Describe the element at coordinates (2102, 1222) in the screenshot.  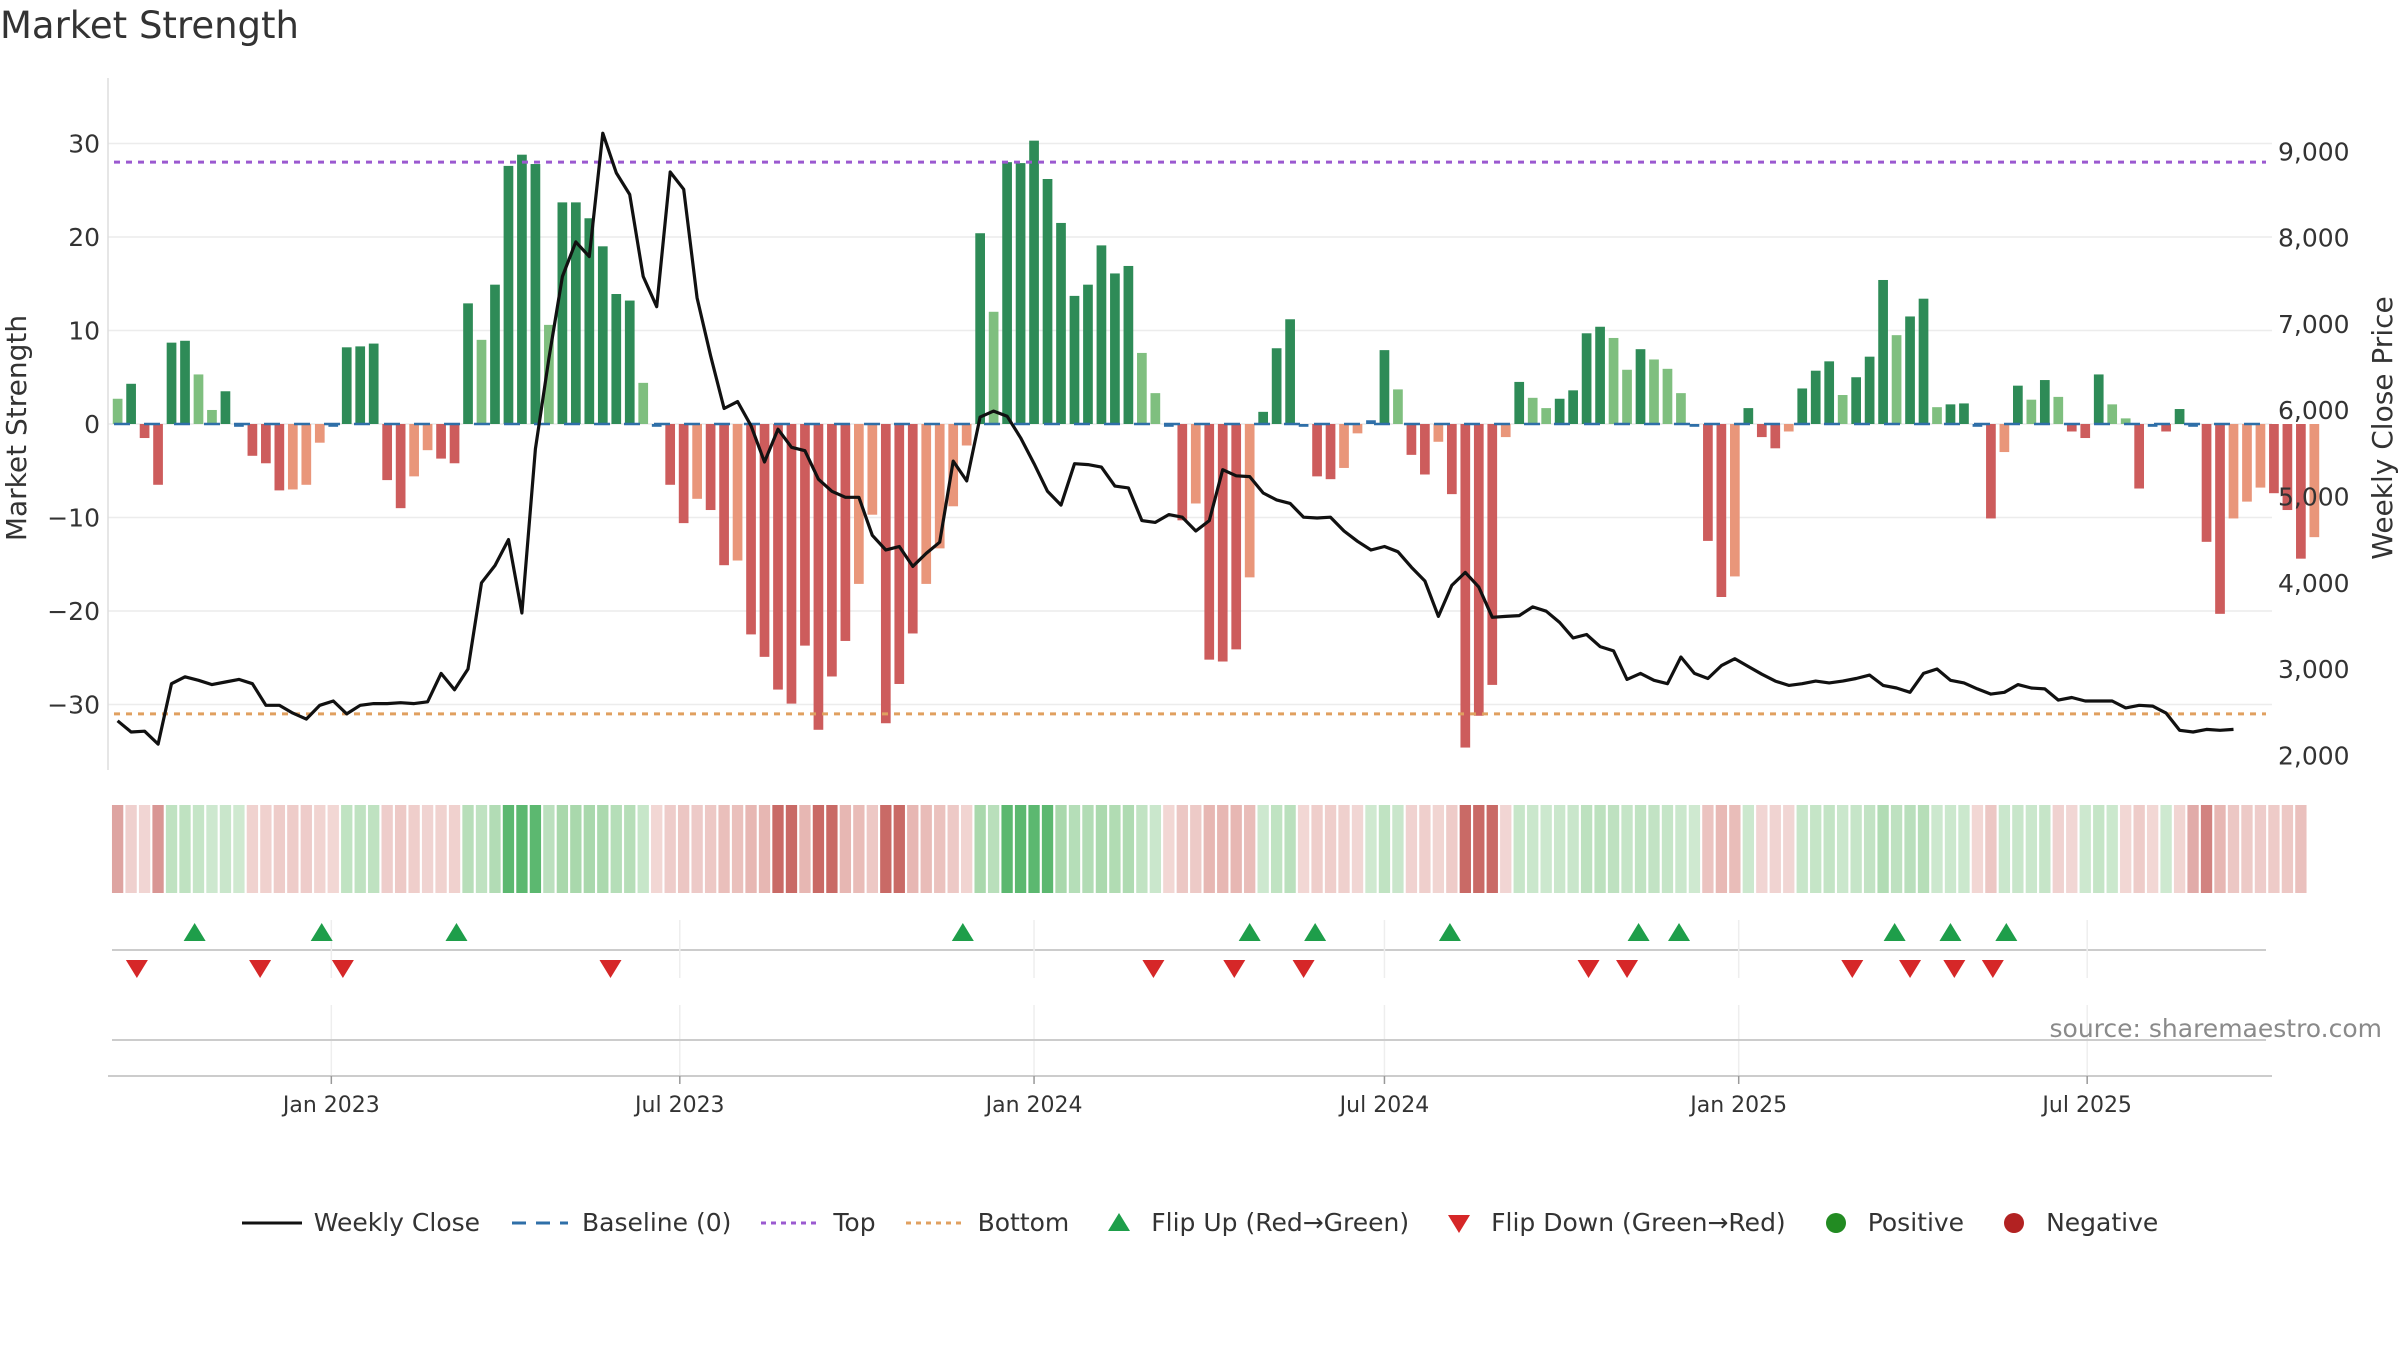
I see `legend-label: Negative` at that location.